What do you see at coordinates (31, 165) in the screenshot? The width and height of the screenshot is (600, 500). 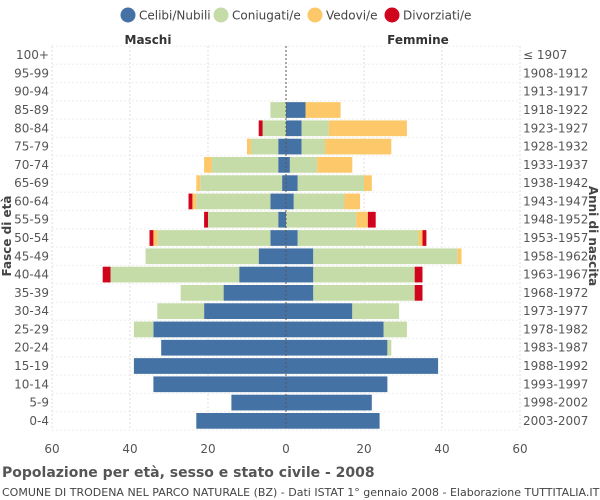 I see `age-group-label: 70-74` at bounding box center [31, 165].